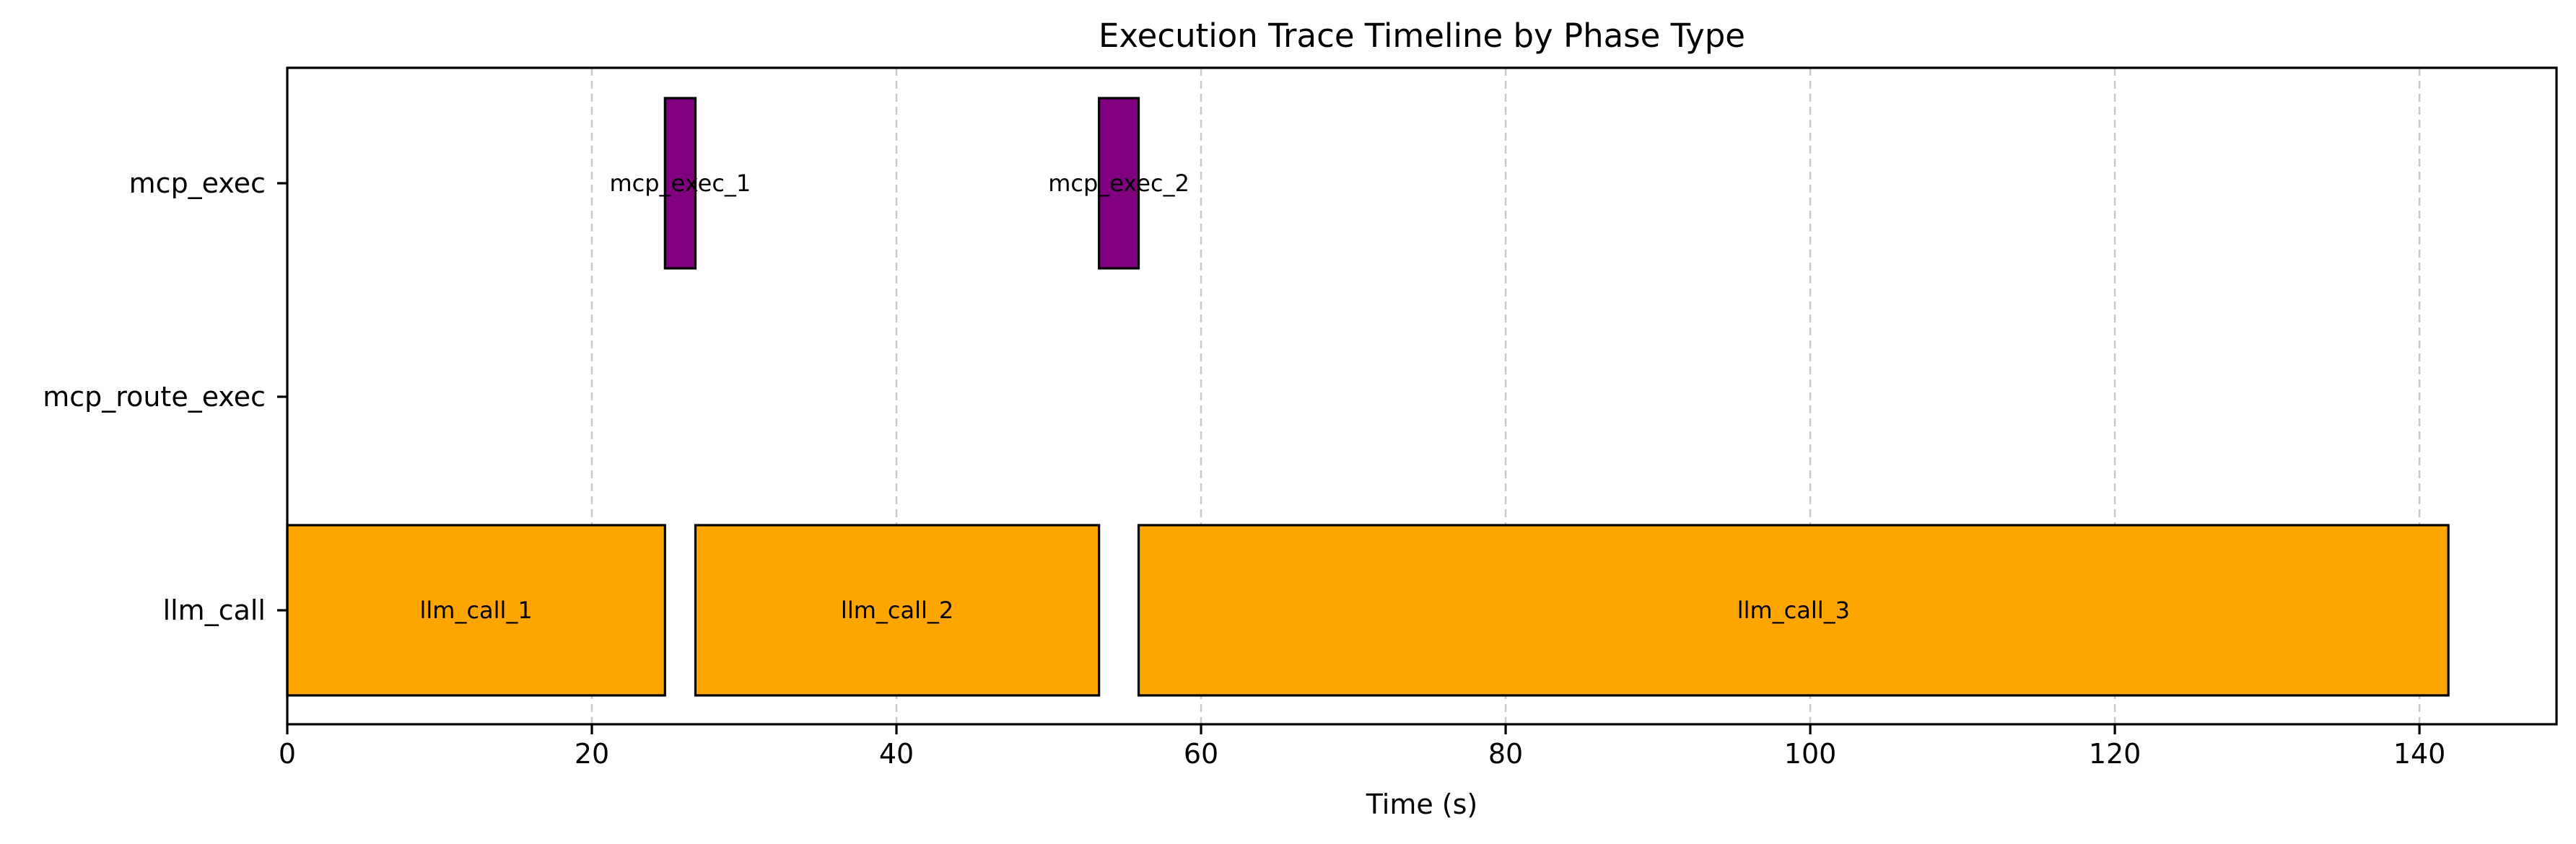  I want to click on x-tick-label: 140, so click(2419, 754).